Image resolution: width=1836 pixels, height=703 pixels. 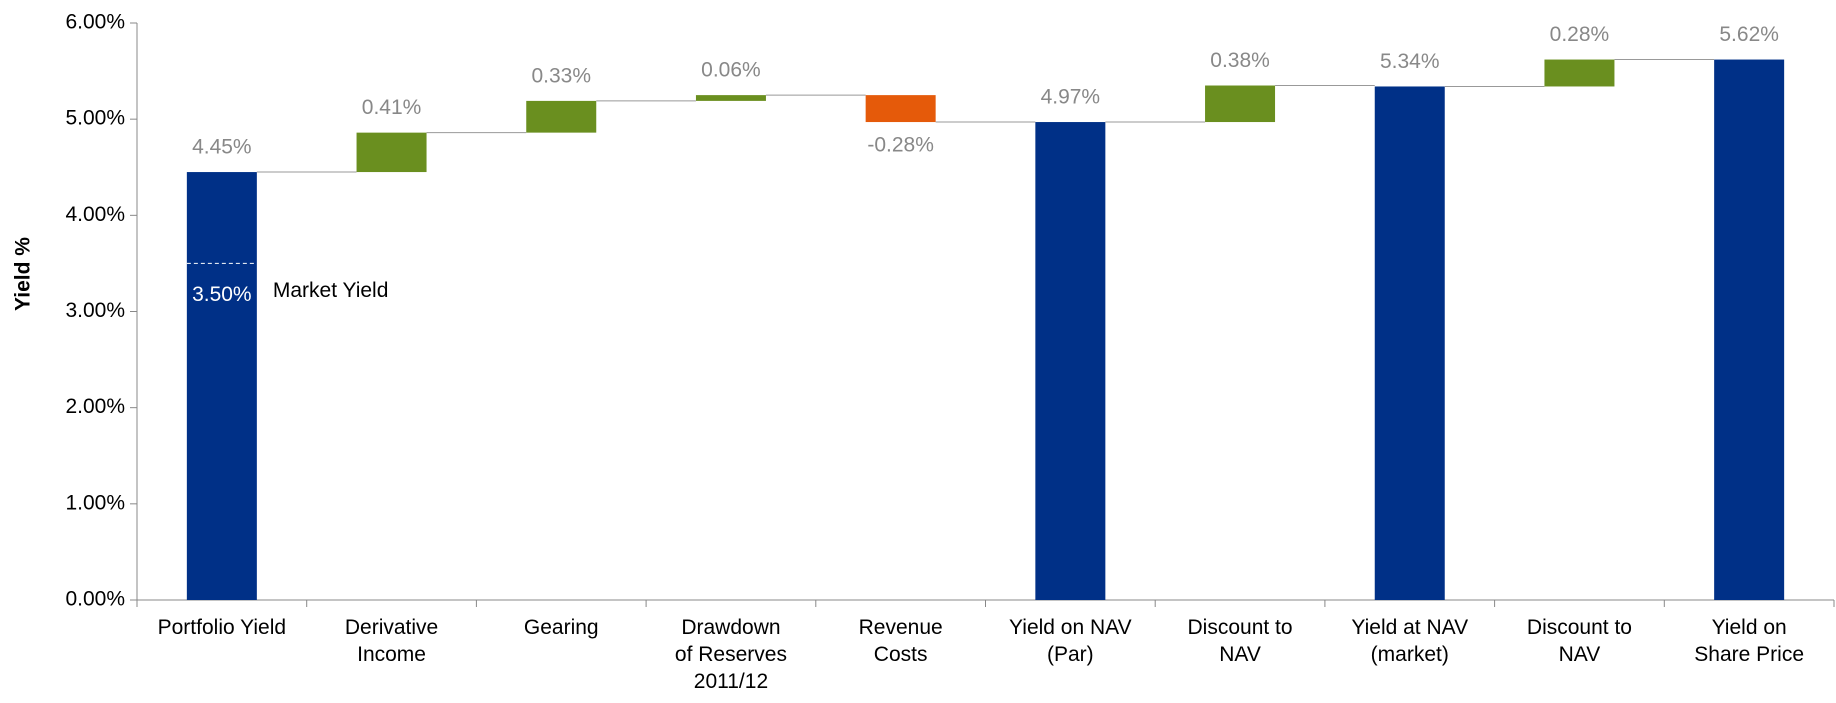 I want to click on x-tick-label: Portfolio Yield, so click(x=222, y=627).